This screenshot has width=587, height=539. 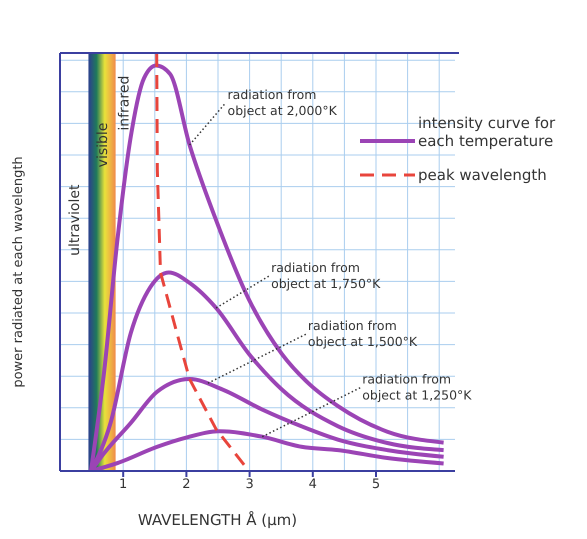 I want to click on annotation: radiation from object at 1,500°K, so click(x=363, y=334).